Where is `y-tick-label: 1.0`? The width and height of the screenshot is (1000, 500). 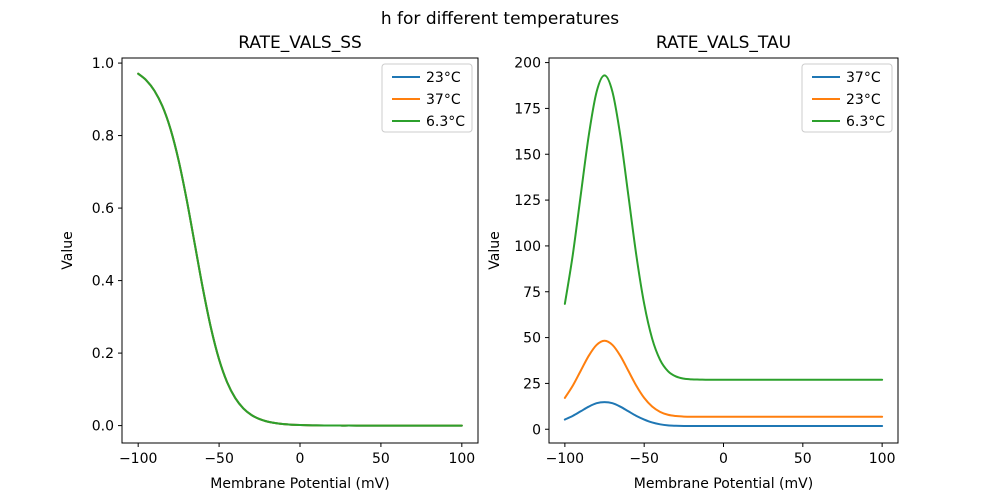
y-tick-label: 1.0 is located at coordinates (103, 64).